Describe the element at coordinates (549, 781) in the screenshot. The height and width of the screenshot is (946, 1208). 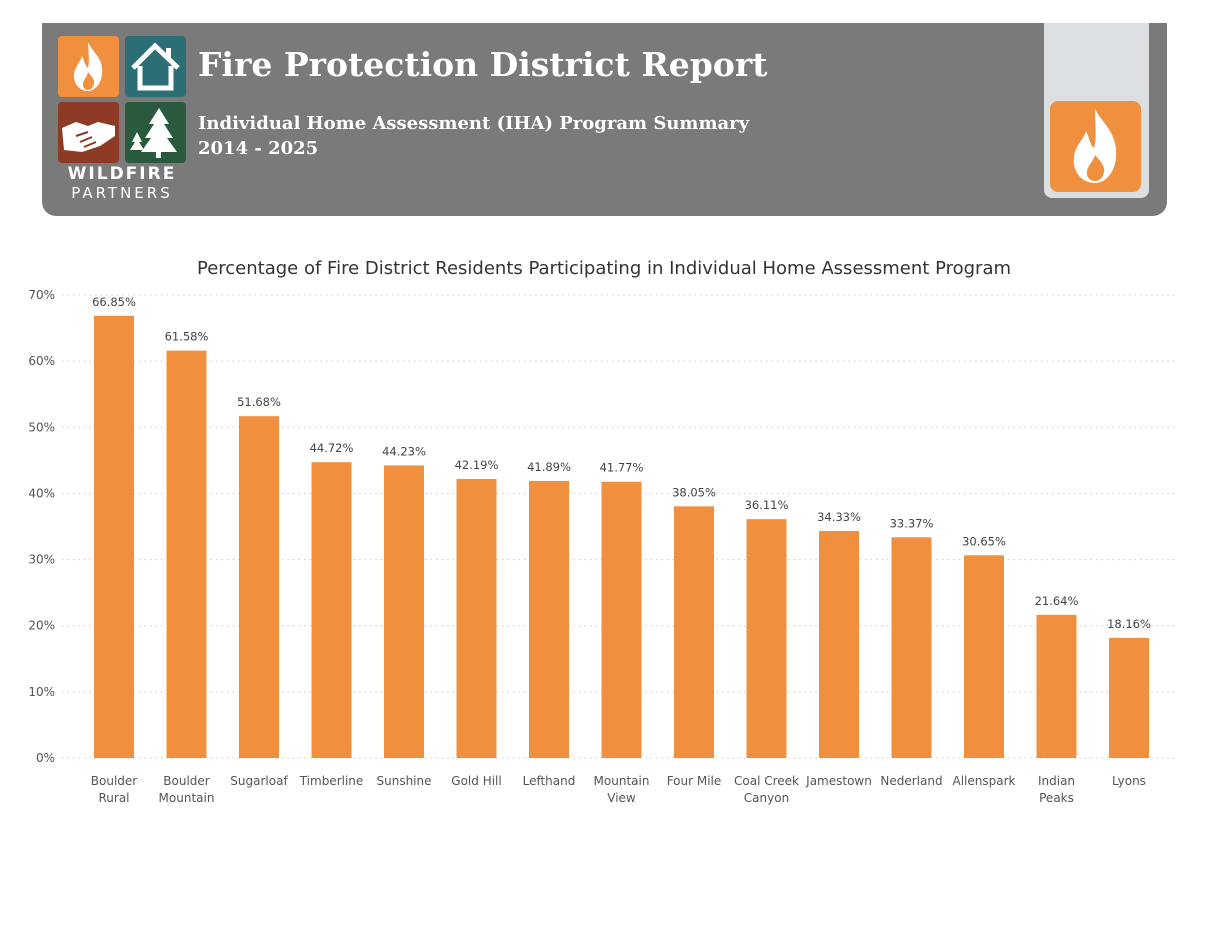
I see `x-tick-label: Lefthand` at that location.